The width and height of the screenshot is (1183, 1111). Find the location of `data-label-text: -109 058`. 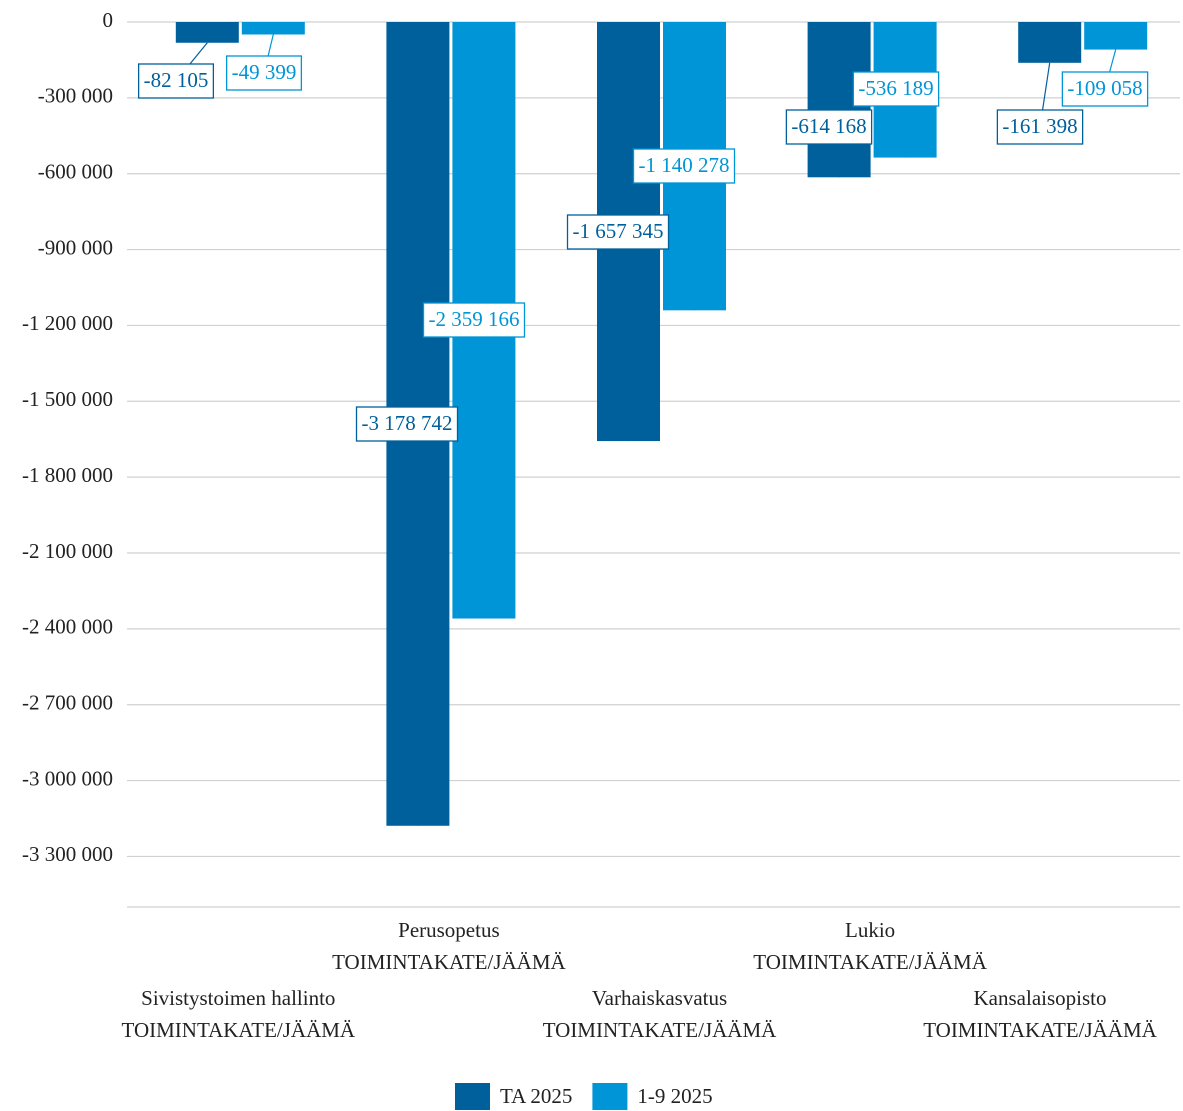

data-label-text: -109 058 is located at coordinates (1104, 88).